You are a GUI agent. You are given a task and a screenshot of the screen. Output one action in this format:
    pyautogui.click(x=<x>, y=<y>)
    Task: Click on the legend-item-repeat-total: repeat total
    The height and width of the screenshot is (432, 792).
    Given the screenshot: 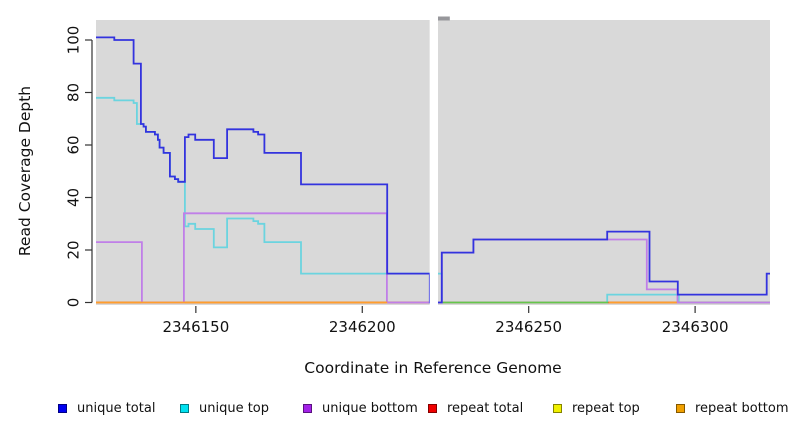 What is the action you would take?
    pyautogui.click(x=475, y=408)
    